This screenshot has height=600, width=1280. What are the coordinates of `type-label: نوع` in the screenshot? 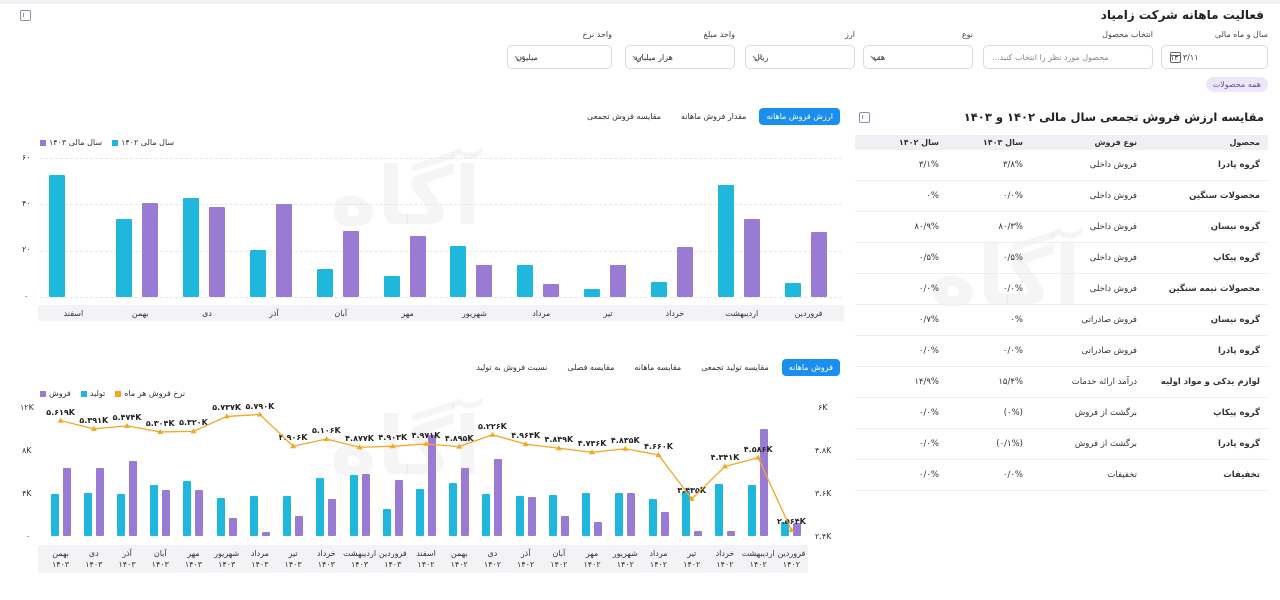 It's located at (967, 34).